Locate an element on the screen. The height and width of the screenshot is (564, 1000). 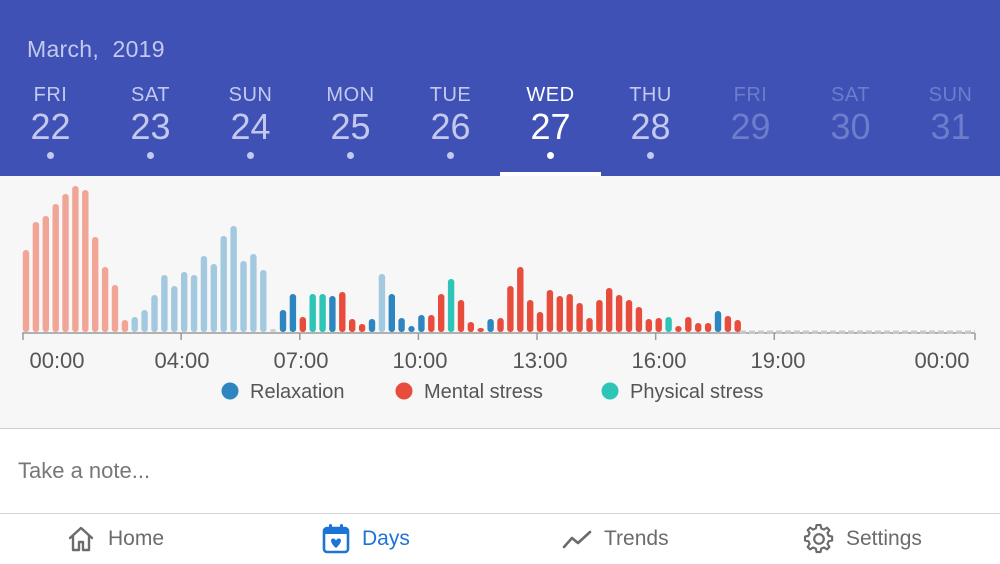
day-number: 25 is located at coordinates (350, 126).